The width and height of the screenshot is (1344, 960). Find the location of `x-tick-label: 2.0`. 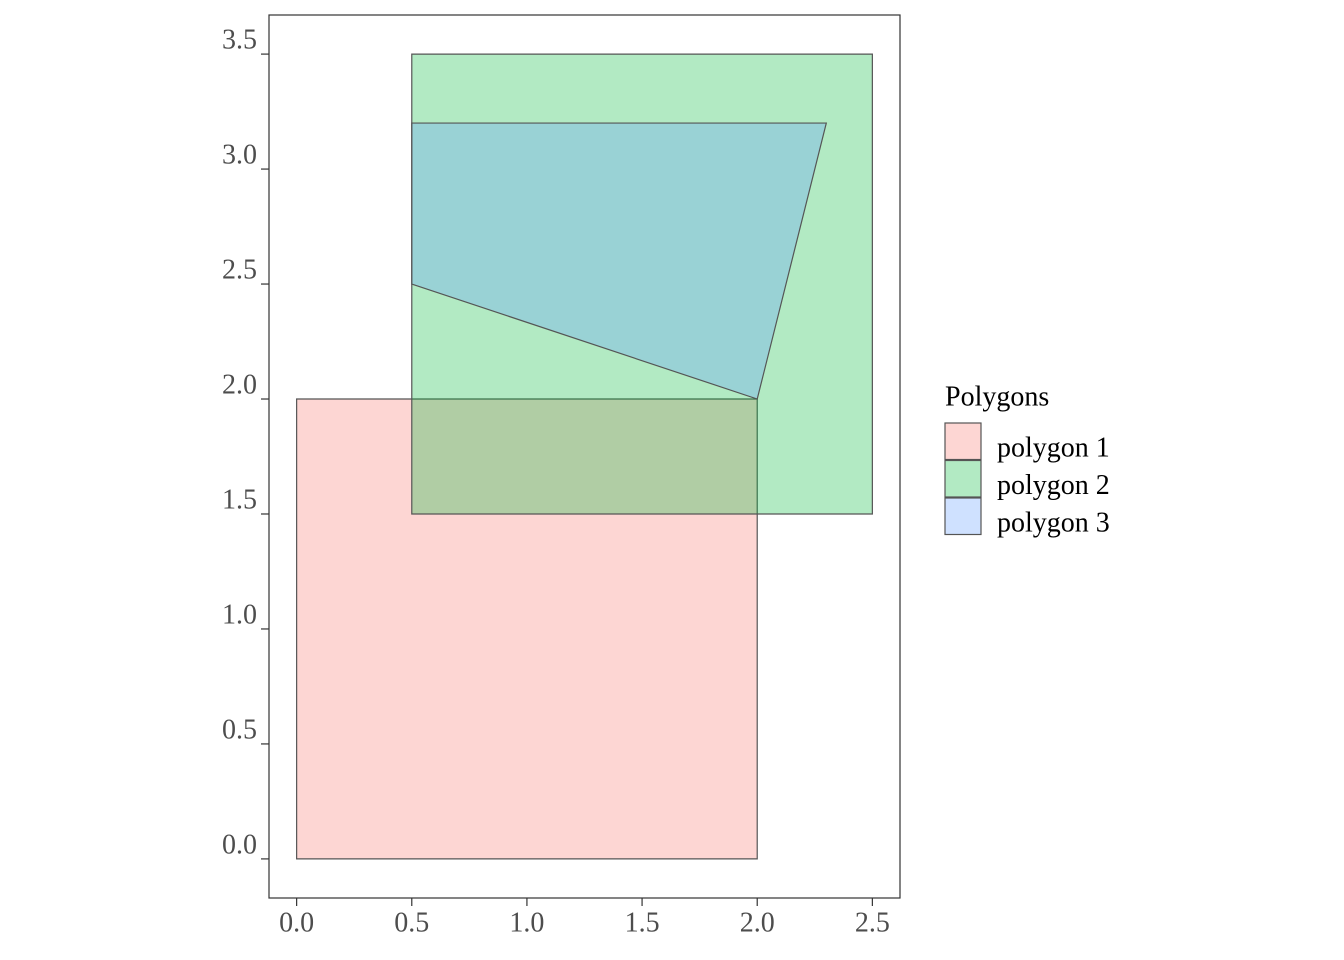

x-tick-label: 2.0 is located at coordinates (757, 922).